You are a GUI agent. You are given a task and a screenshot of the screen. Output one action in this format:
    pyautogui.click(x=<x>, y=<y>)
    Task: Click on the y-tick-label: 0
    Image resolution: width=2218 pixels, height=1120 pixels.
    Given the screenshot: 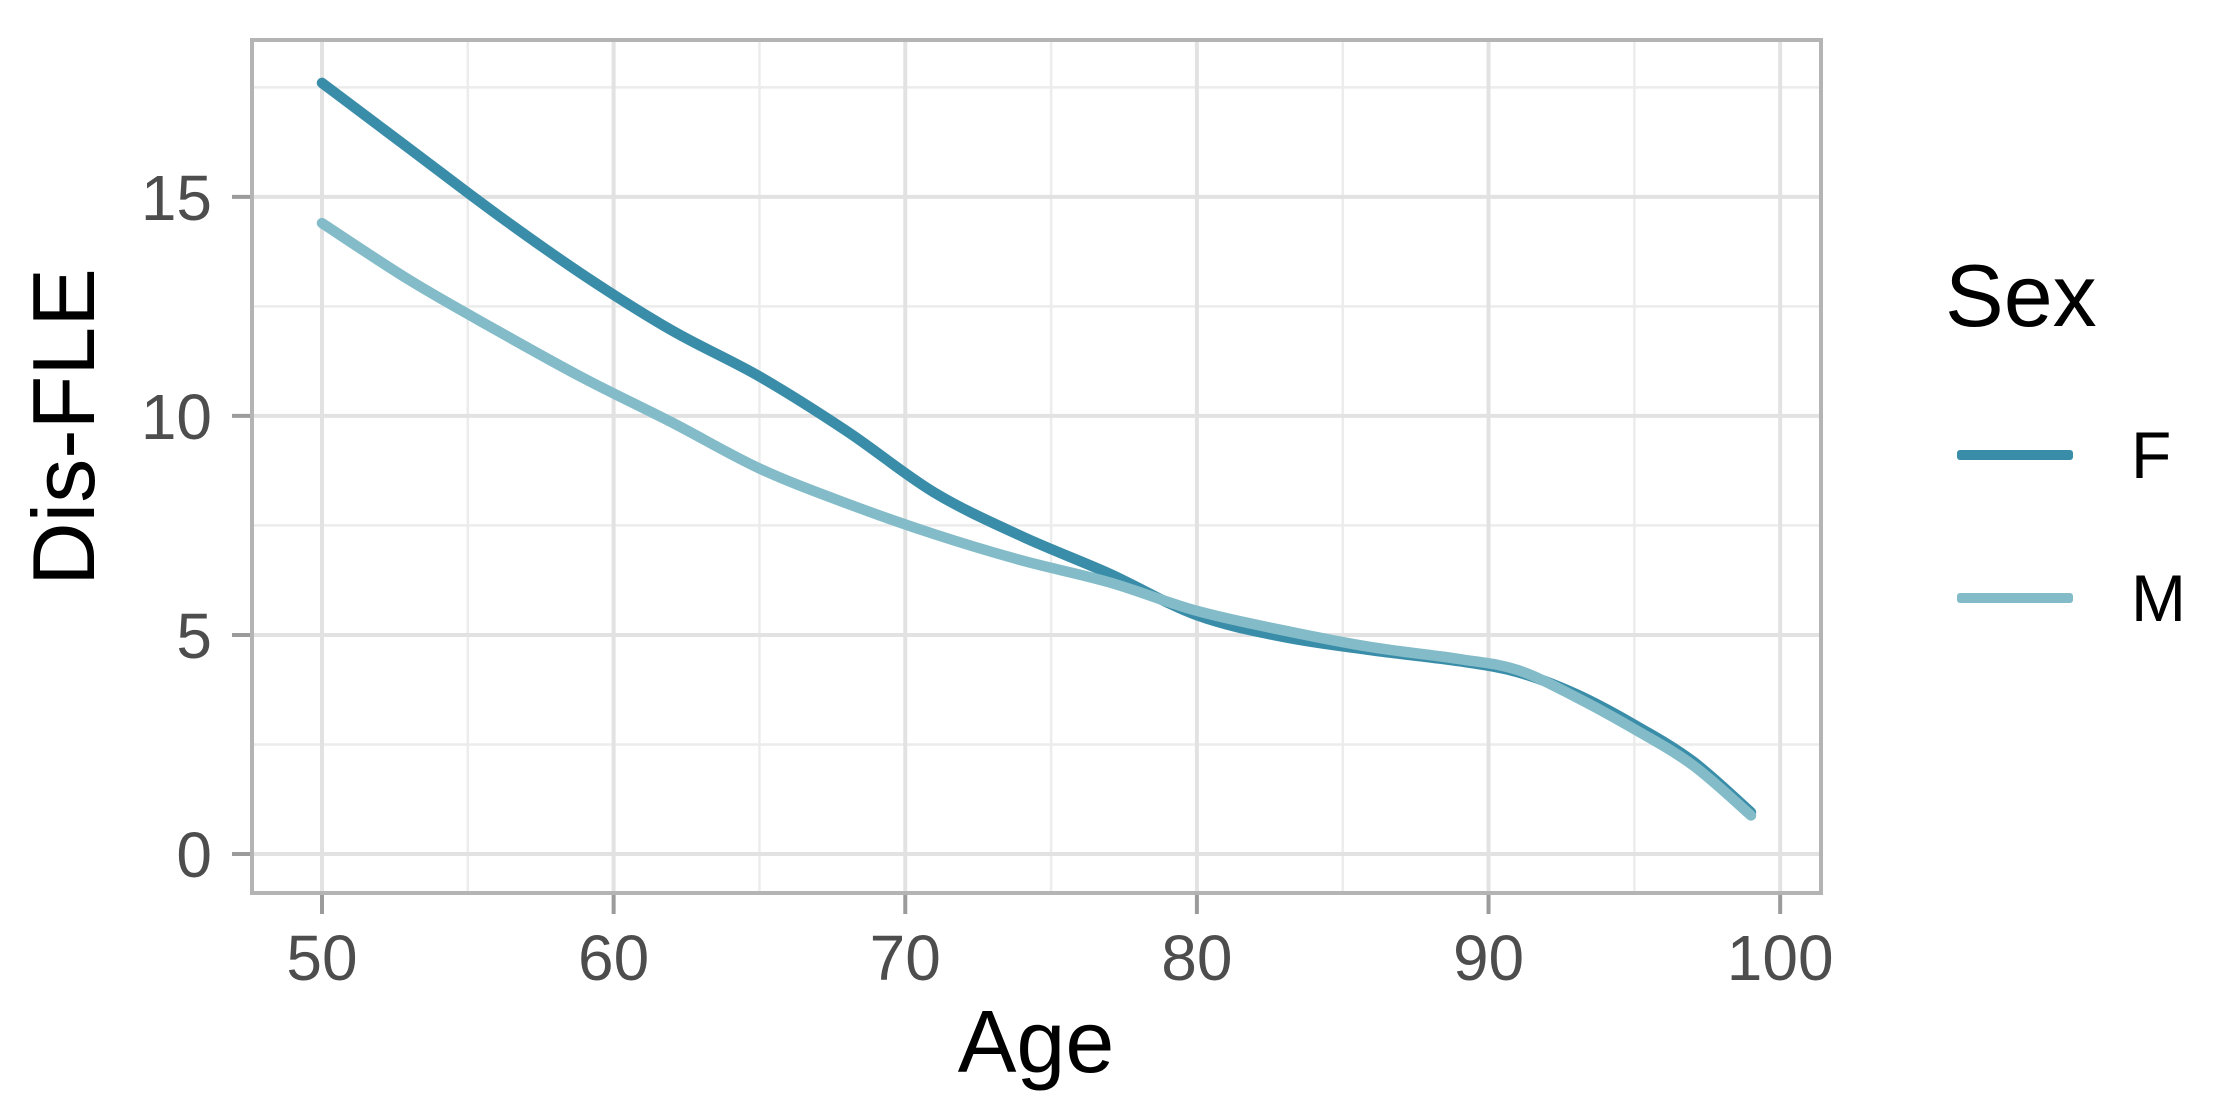 What is the action you would take?
    pyautogui.click(x=194, y=855)
    